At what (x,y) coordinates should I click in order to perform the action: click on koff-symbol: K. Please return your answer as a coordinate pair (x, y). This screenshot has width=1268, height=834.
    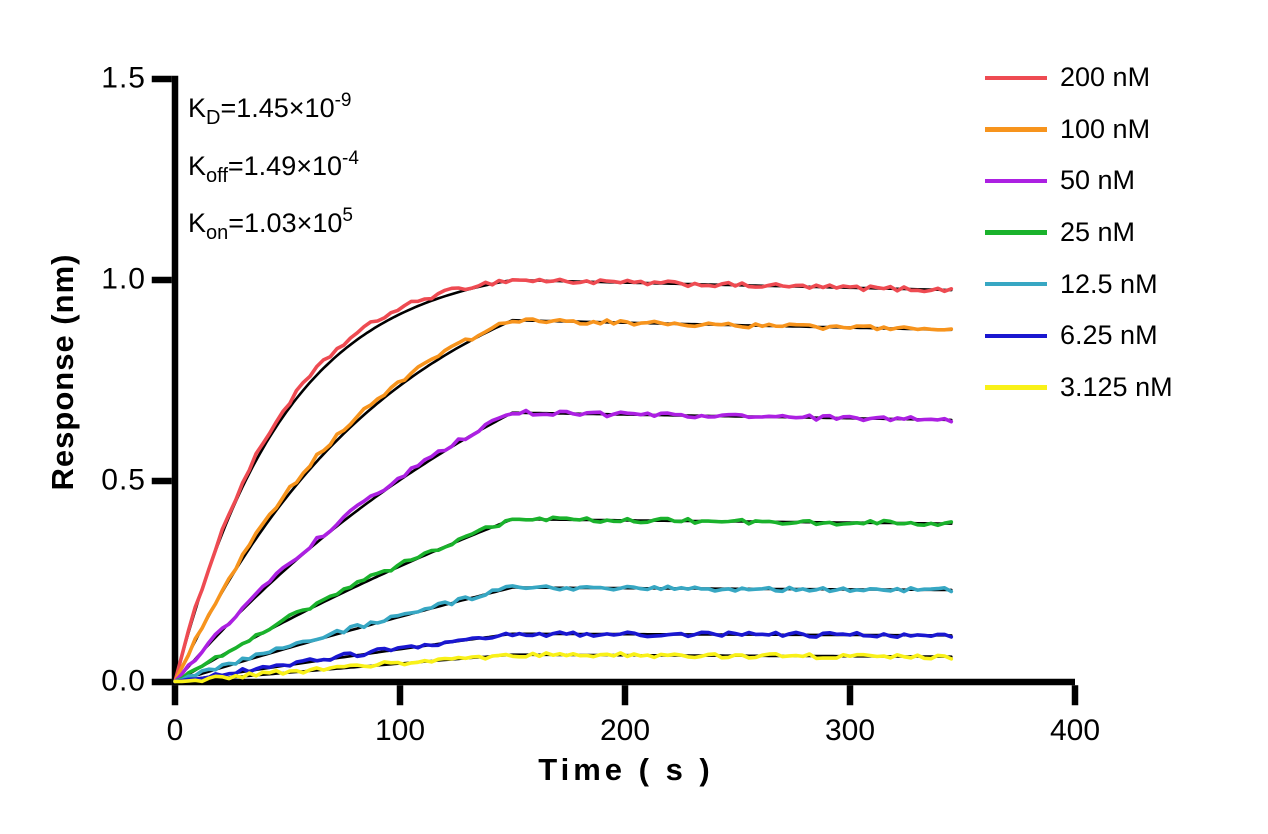
    Looking at the image, I should click on (197, 165).